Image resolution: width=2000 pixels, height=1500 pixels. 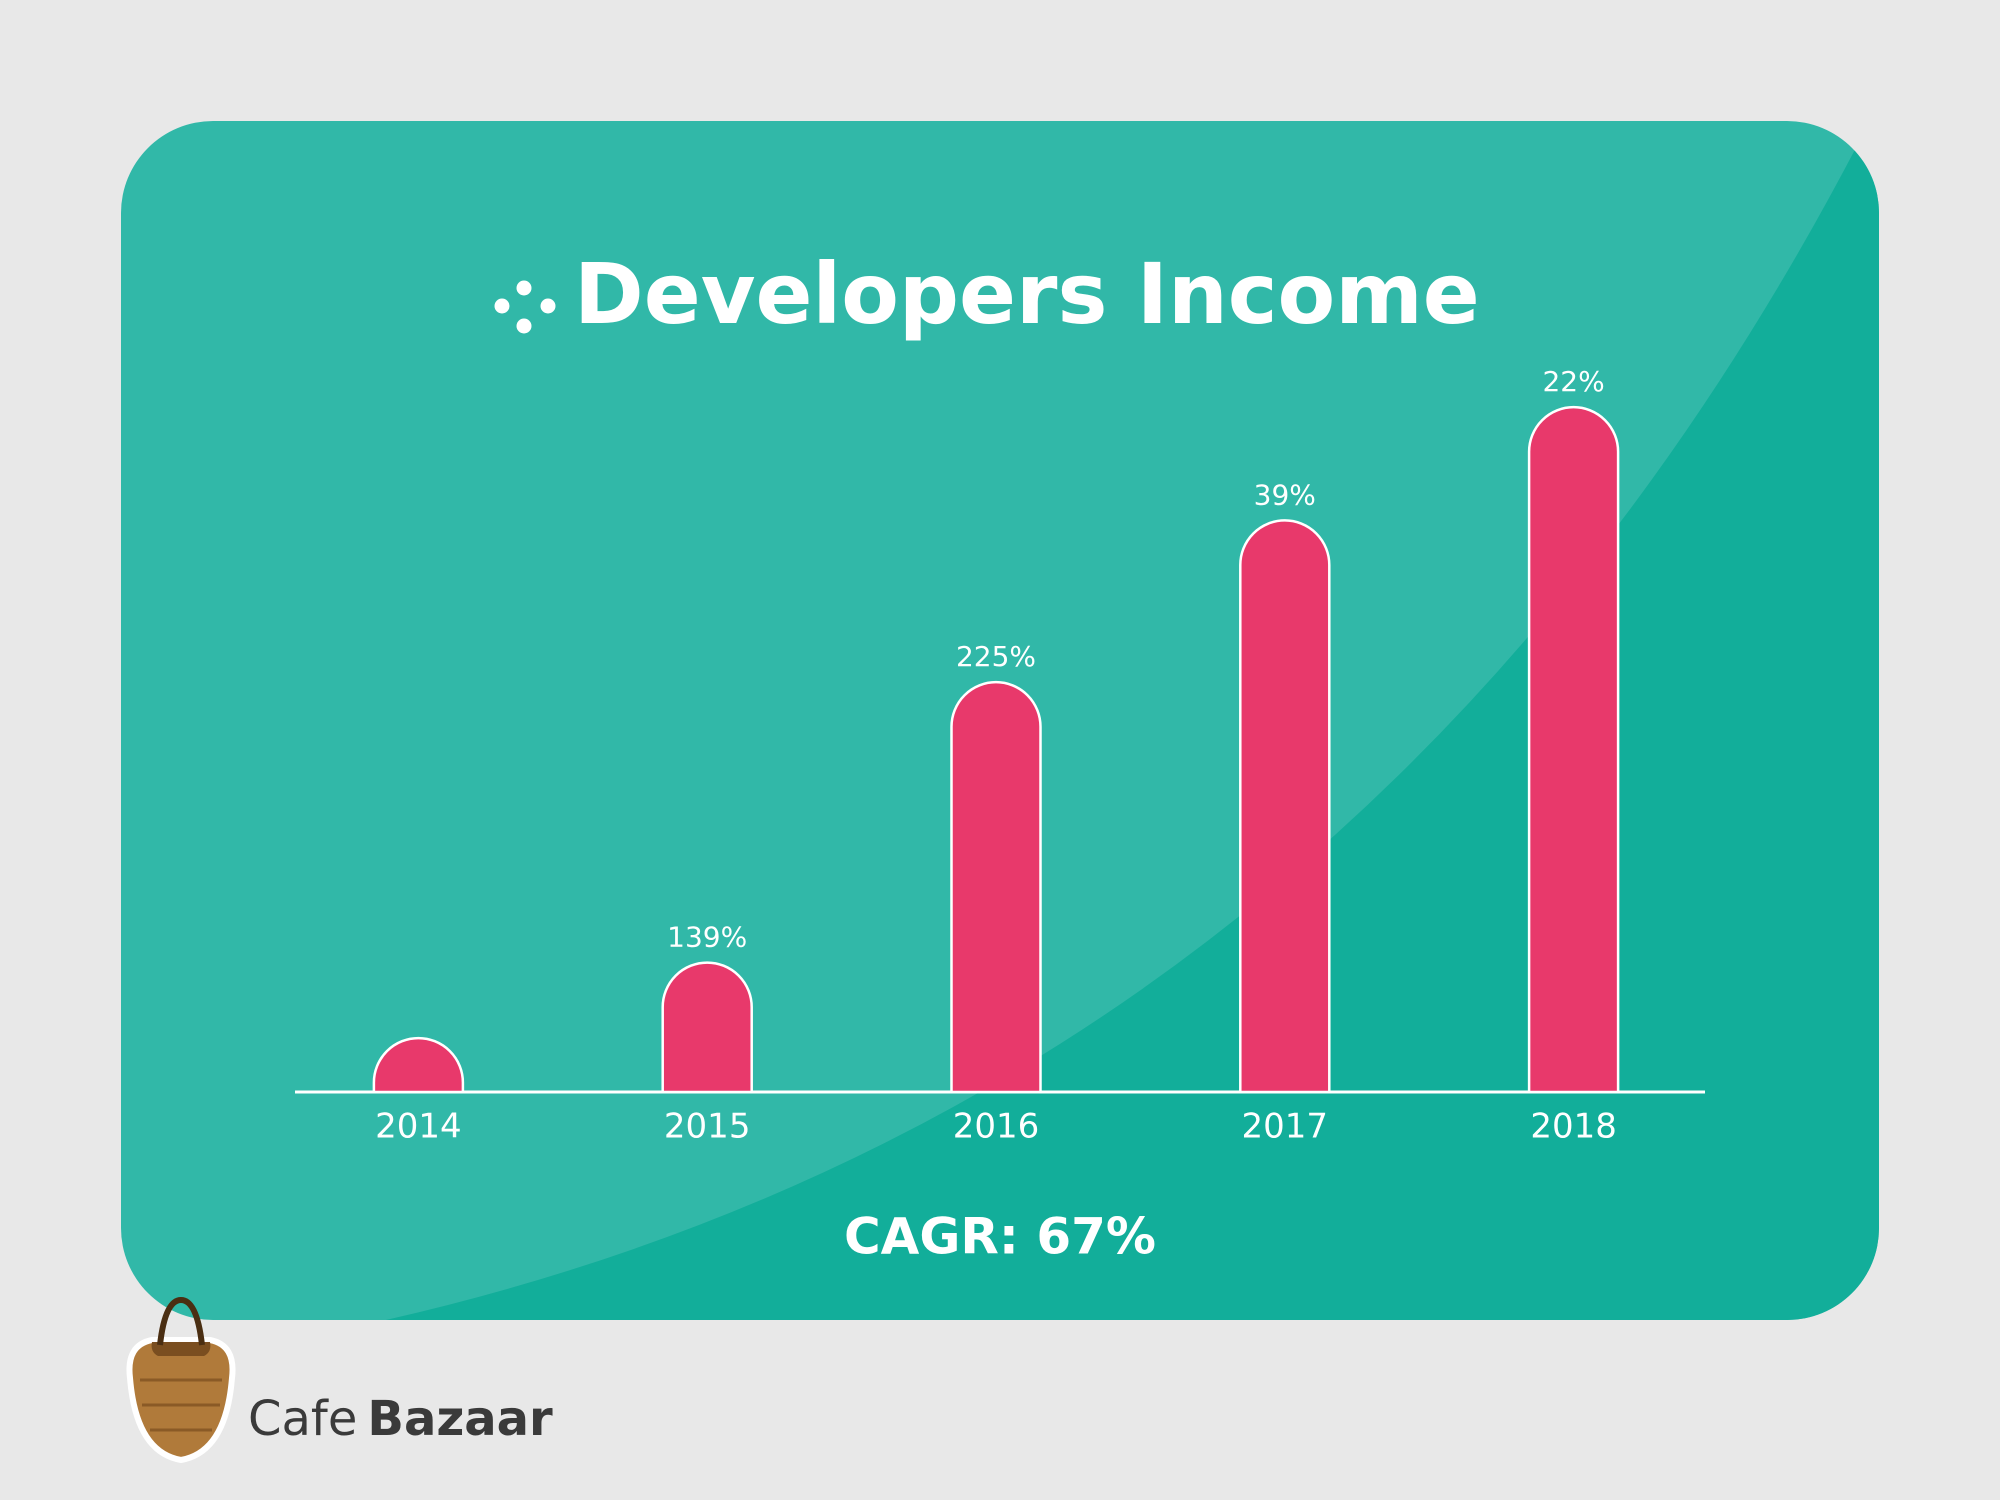 What do you see at coordinates (181, 1380) in the screenshot?
I see `logo` at bounding box center [181, 1380].